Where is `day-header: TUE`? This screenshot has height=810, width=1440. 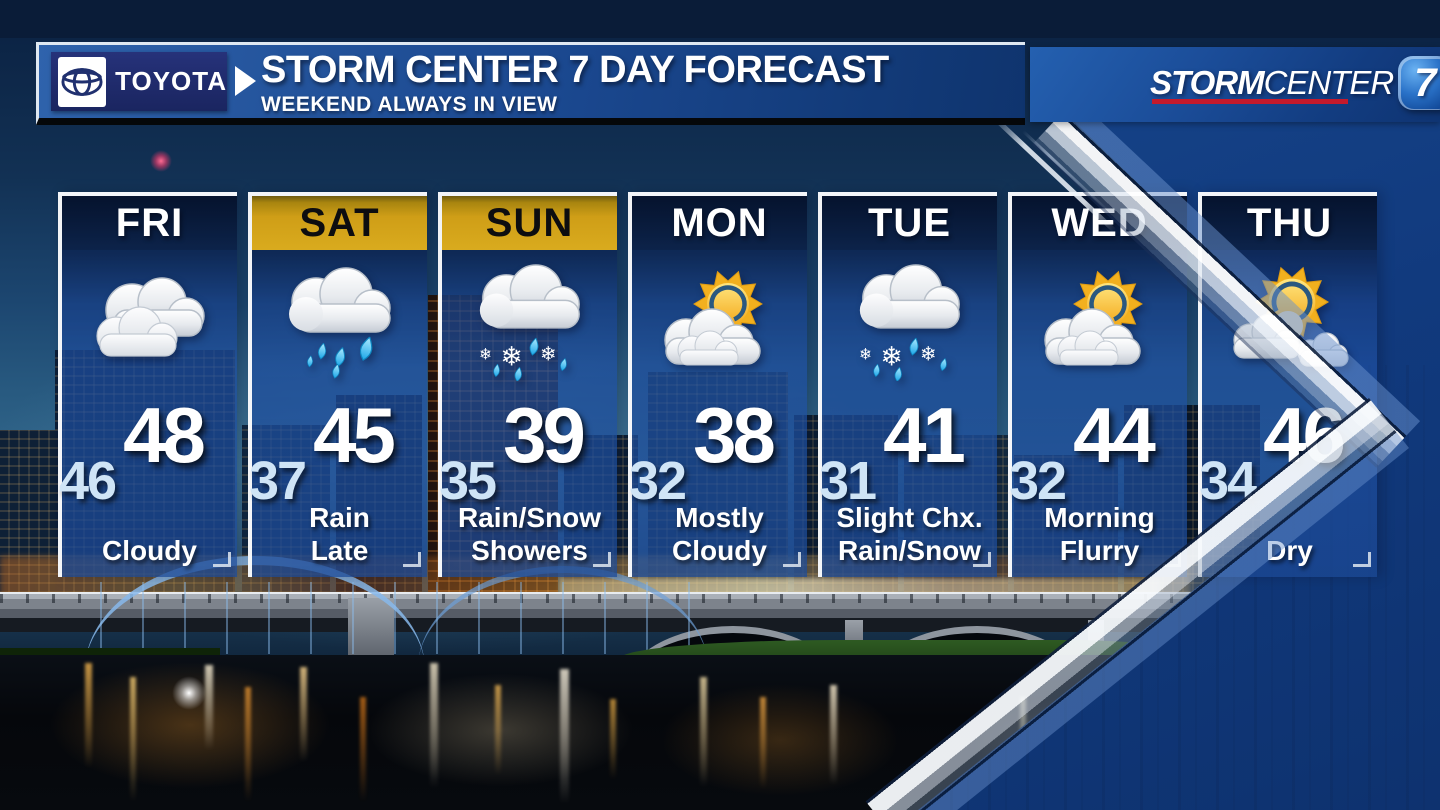 day-header: TUE is located at coordinates (909, 223).